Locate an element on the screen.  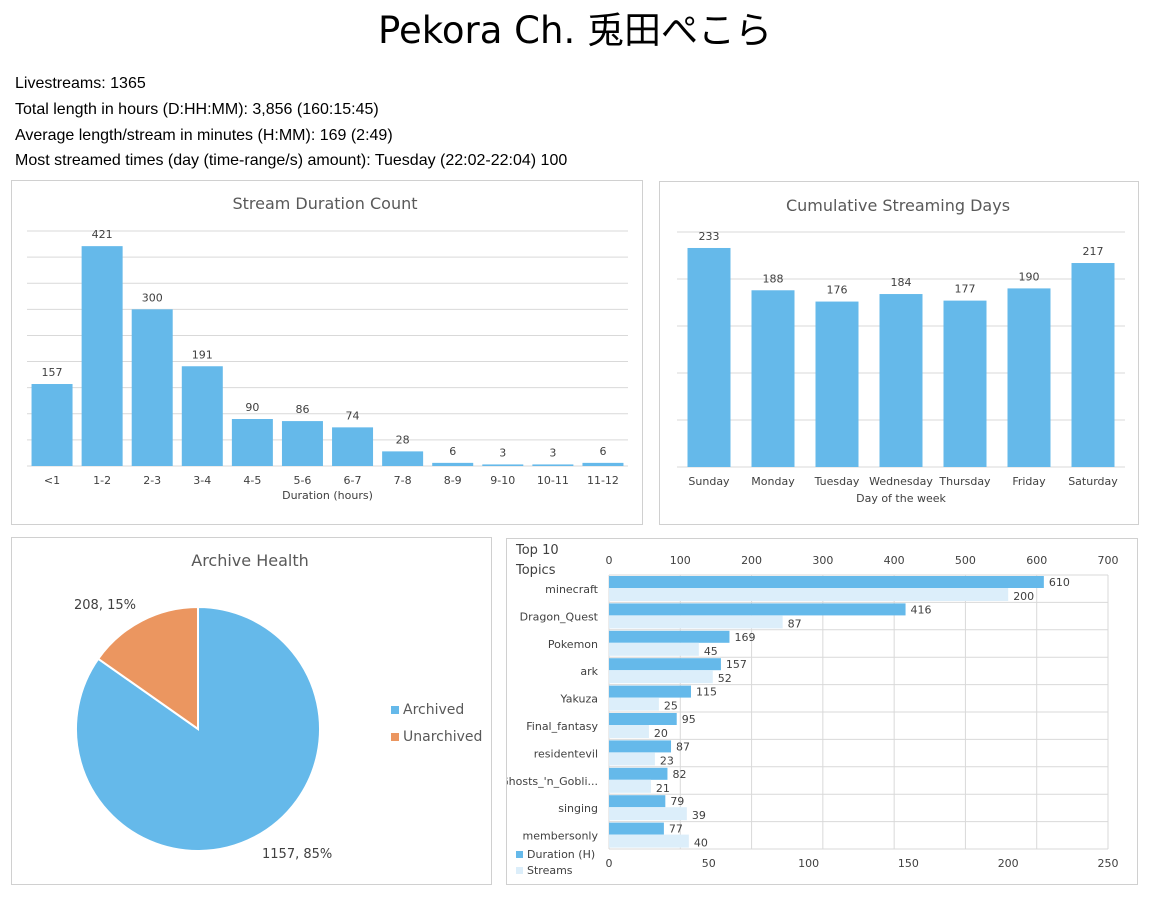
data-label: 6 is located at coordinates (602, 451).